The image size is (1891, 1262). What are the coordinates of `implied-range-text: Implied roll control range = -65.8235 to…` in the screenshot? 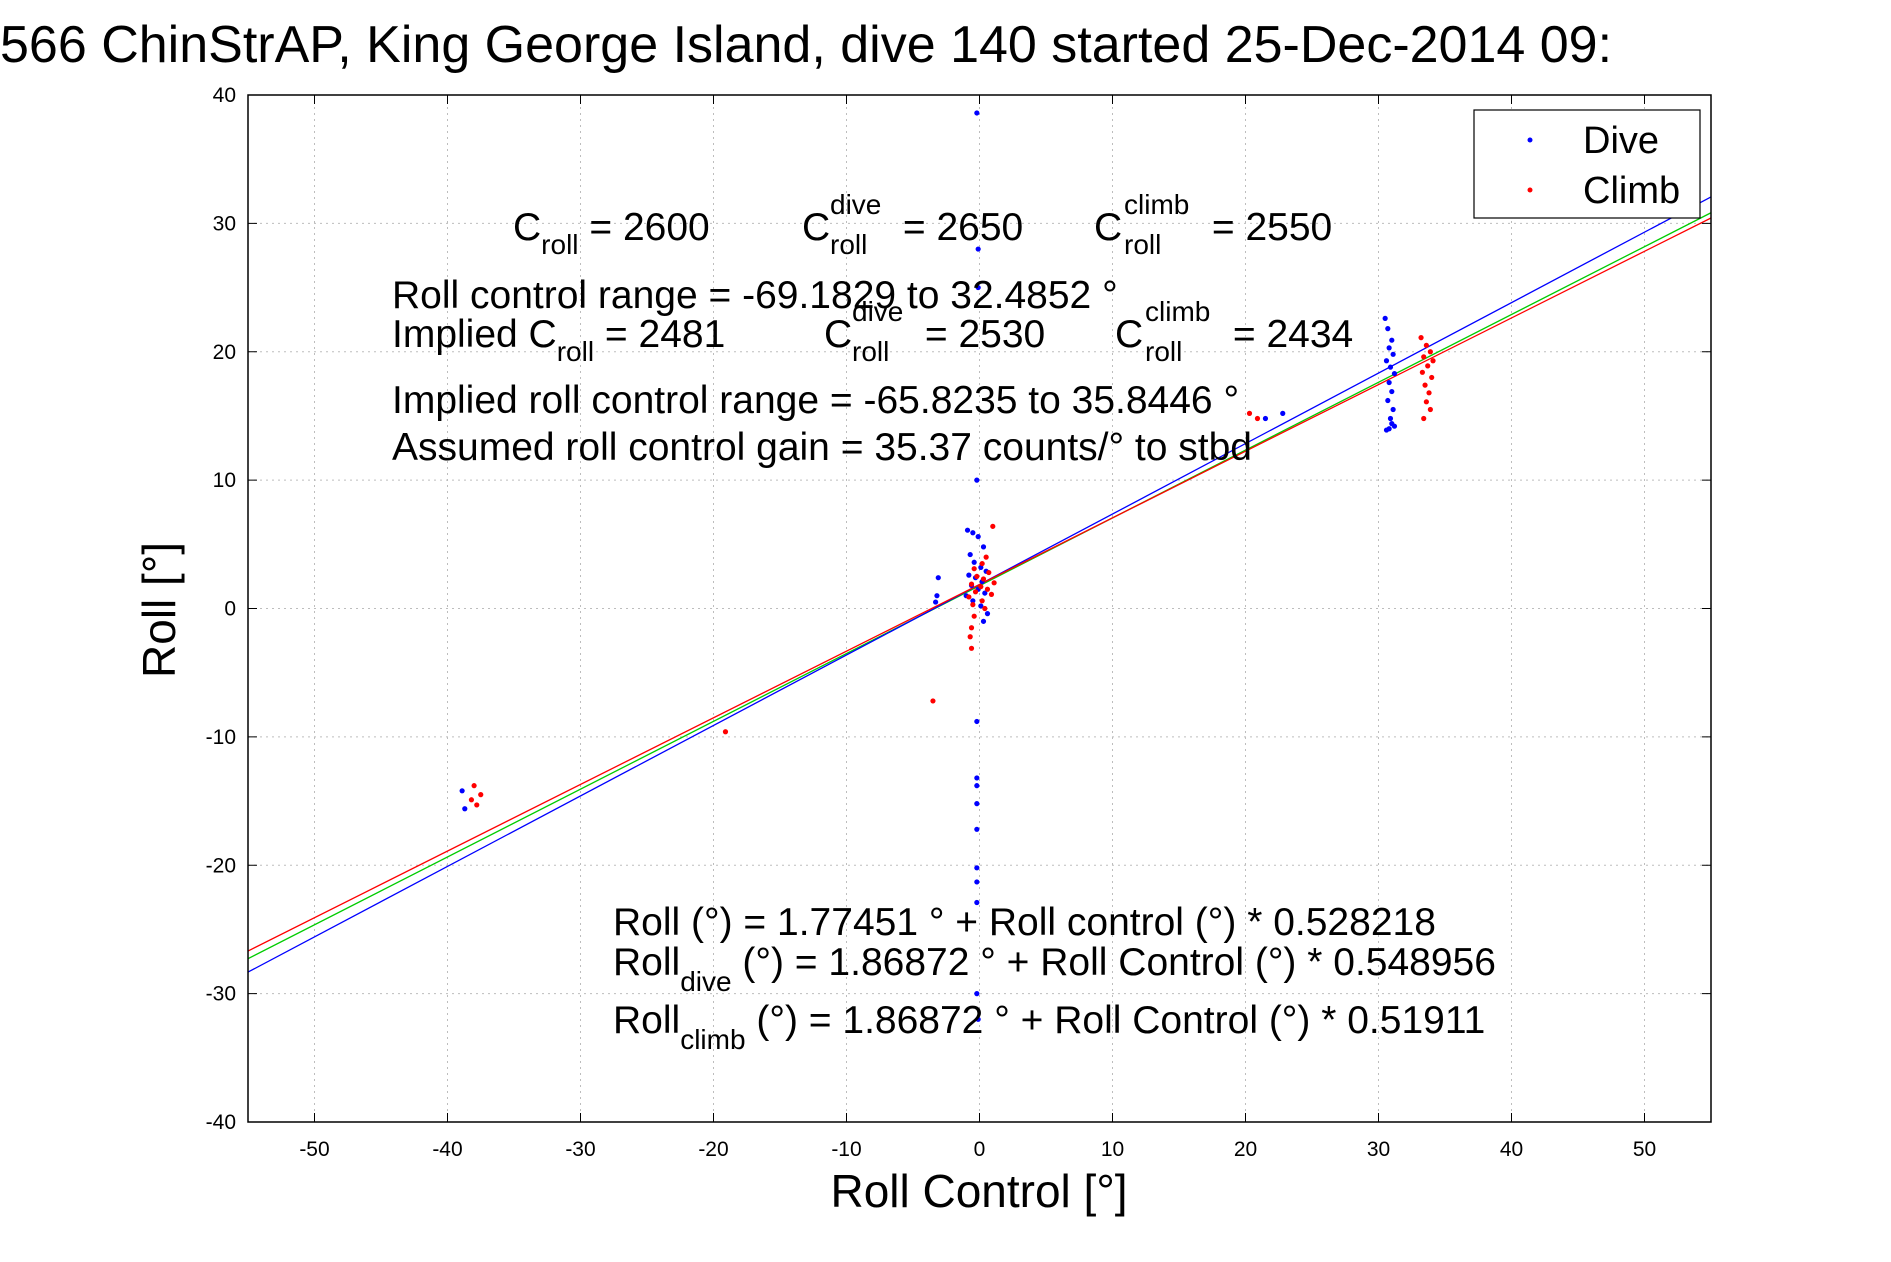 It's located at (815, 400).